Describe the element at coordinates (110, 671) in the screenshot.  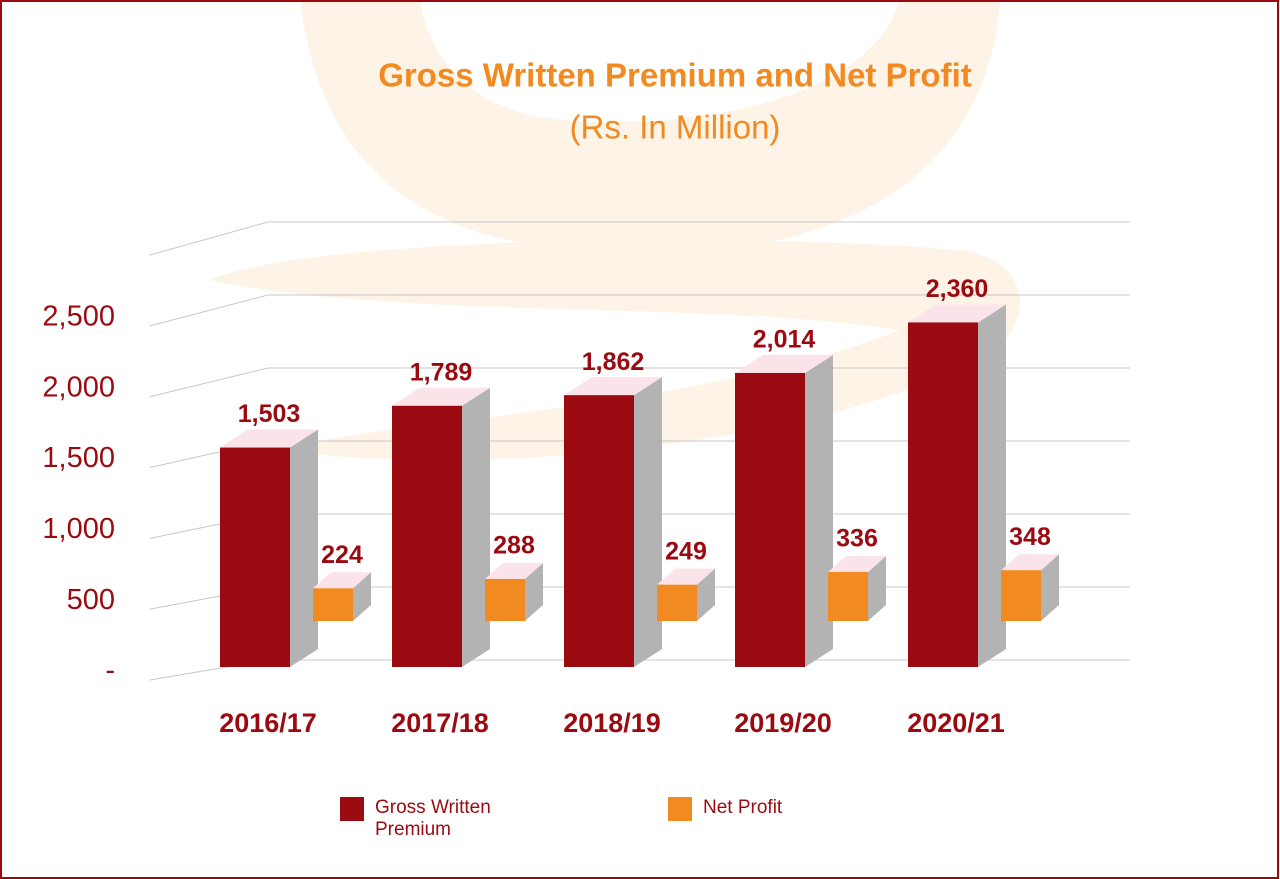
I see `y-tick-label: -` at that location.